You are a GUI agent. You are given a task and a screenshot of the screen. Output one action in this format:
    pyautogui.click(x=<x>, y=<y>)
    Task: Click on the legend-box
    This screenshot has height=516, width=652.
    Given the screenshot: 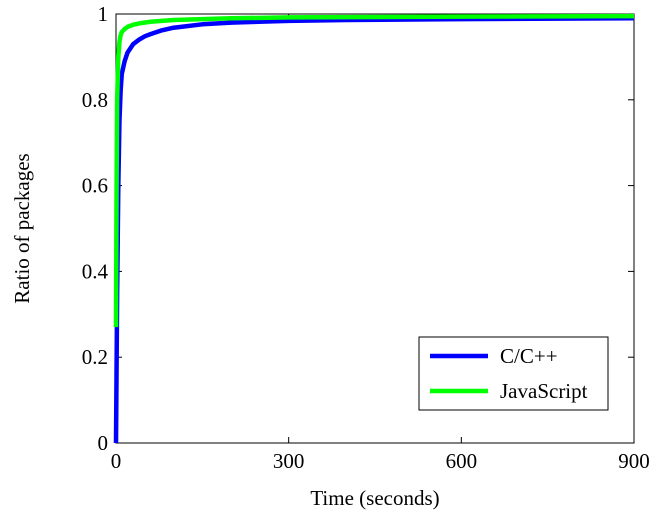 What is the action you would take?
    pyautogui.click(x=513, y=373)
    